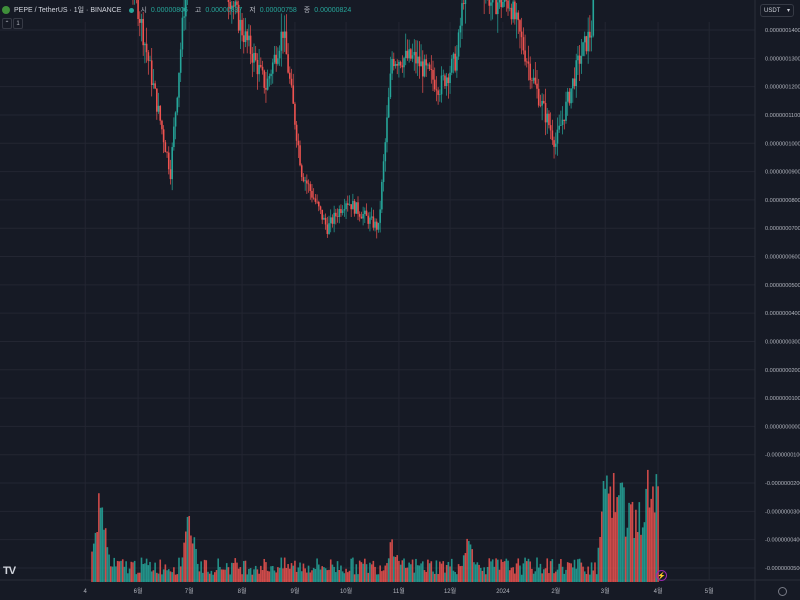  I want to click on indicator-count: 1, so click(18, 23).